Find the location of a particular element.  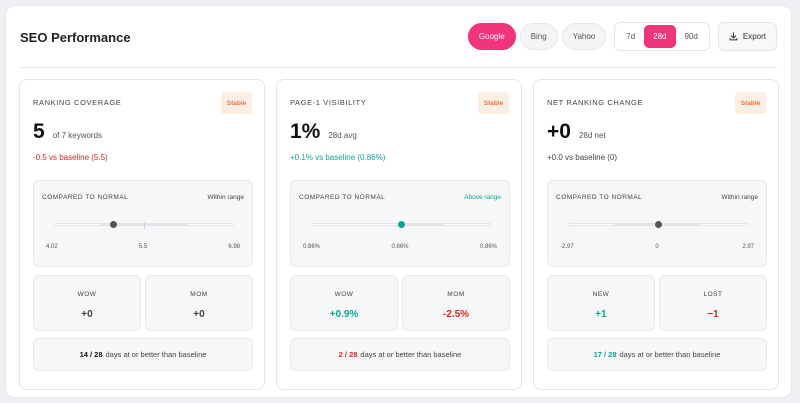

metric-subtext: 28d avg is located at coordinates (342, 135).